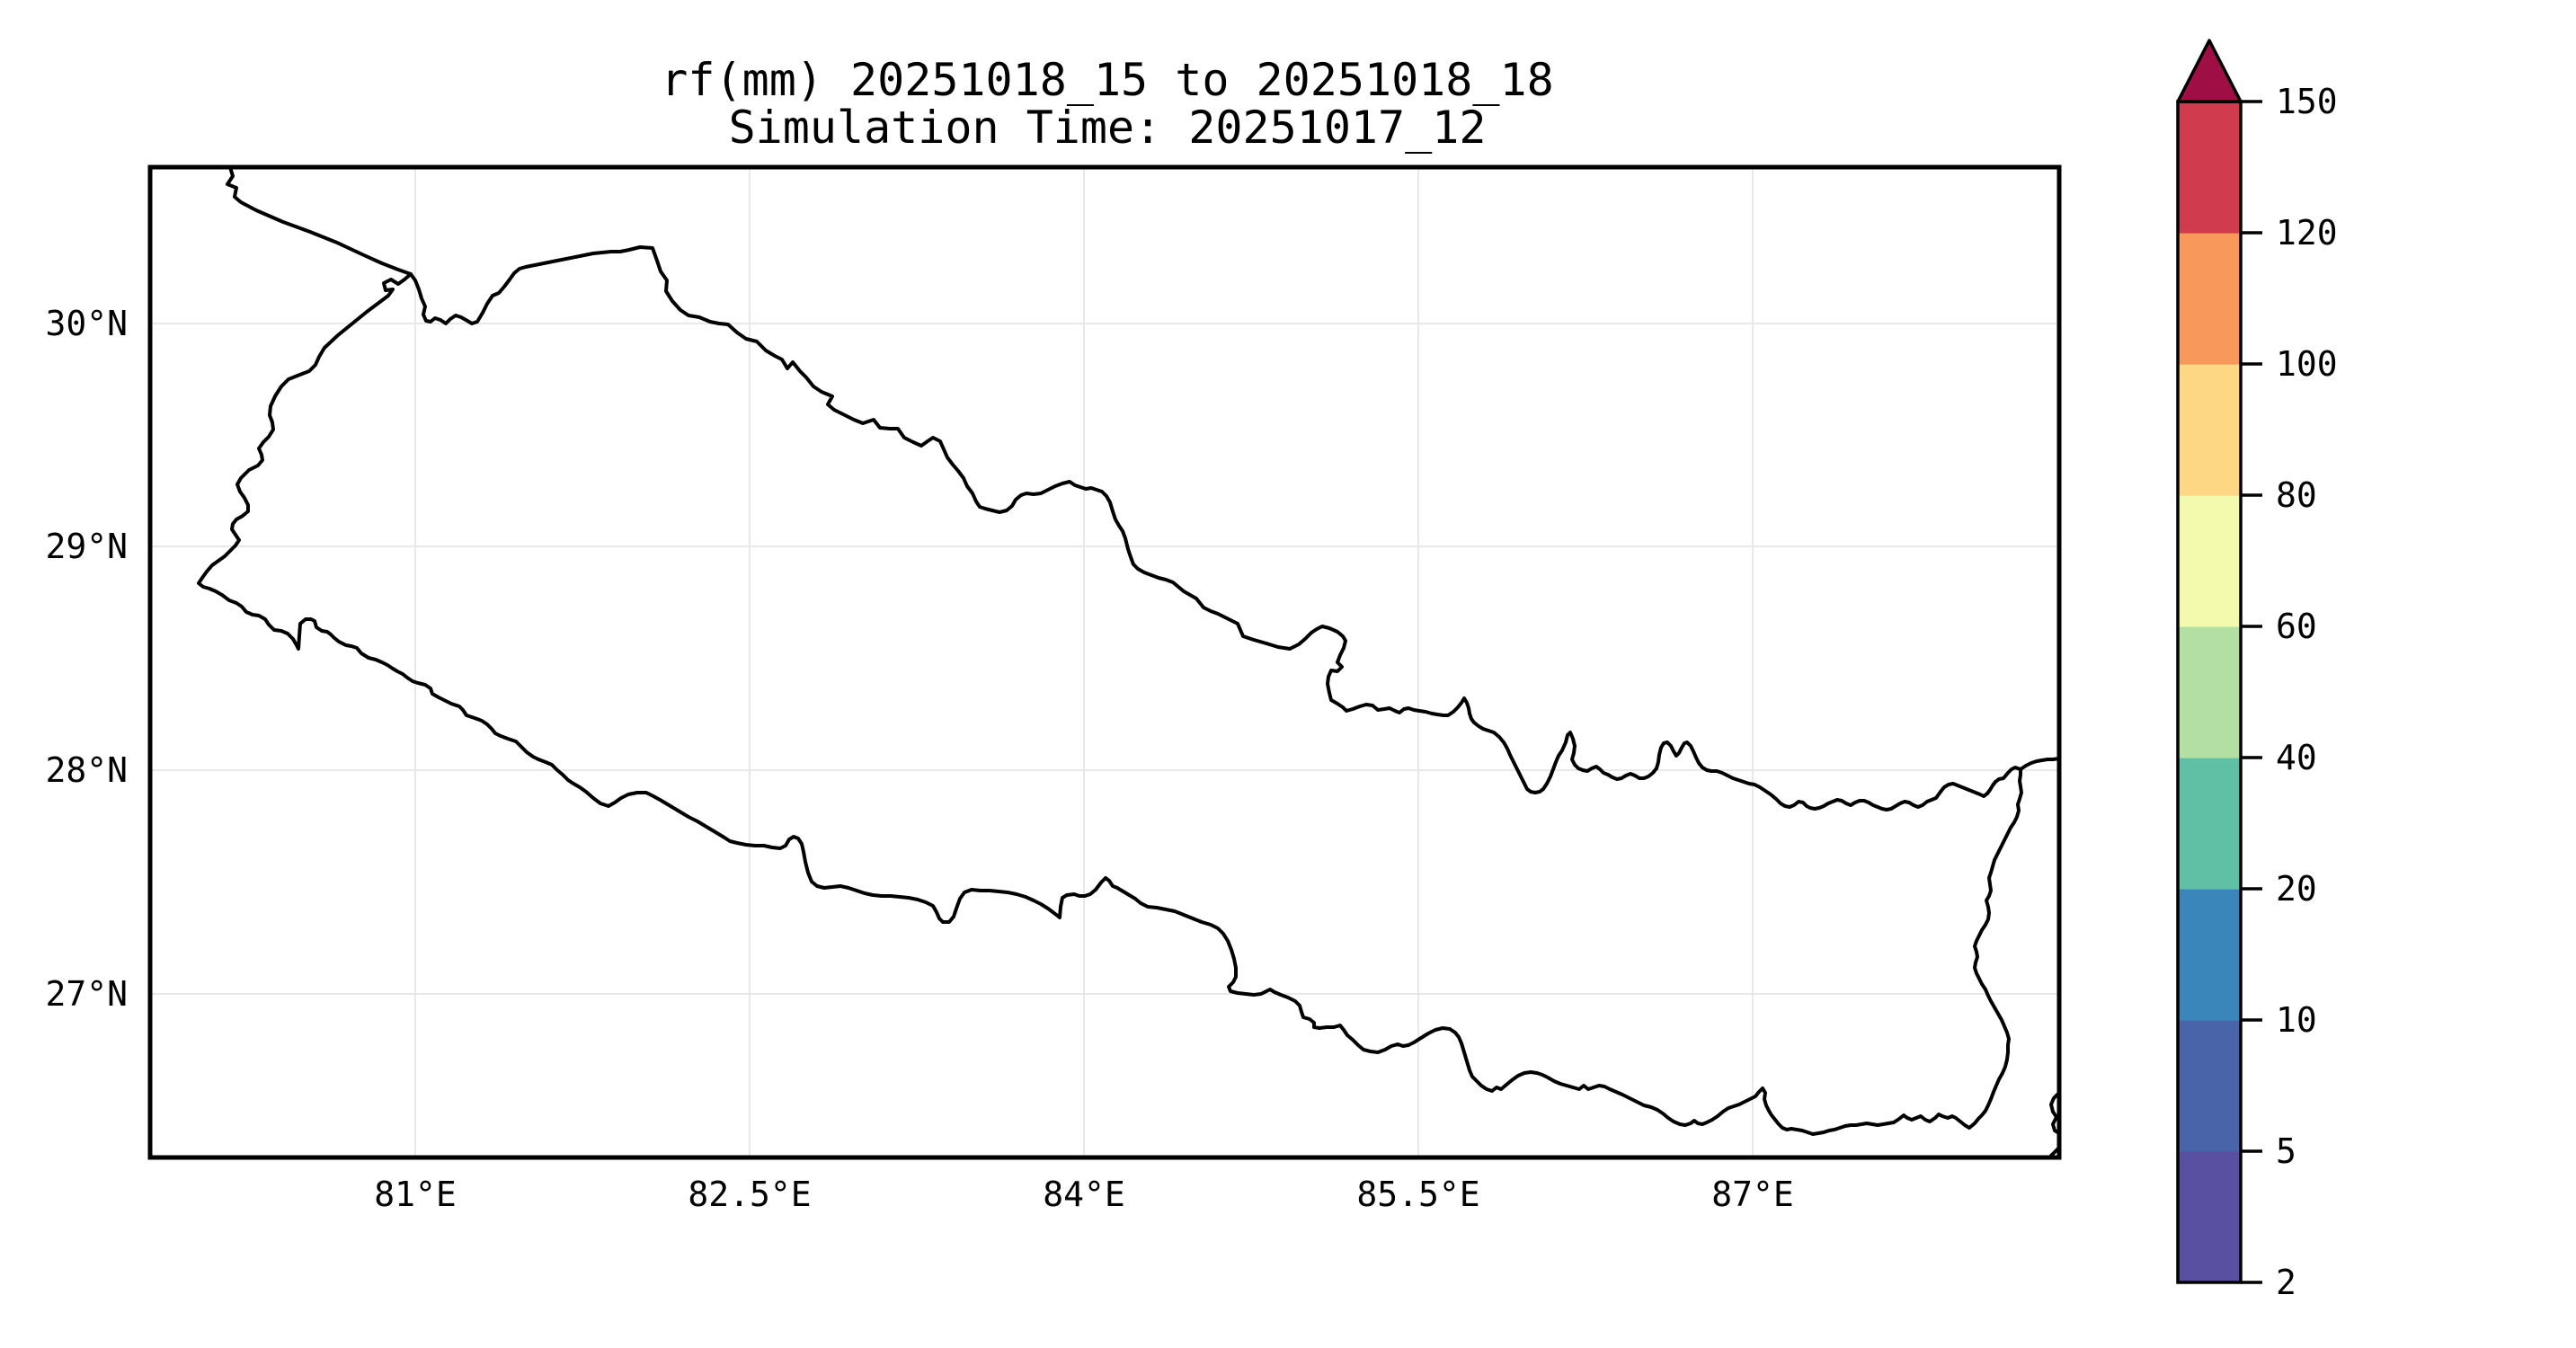  I want to click on colorbar-tick-label: 5, so click(2286, 1151).